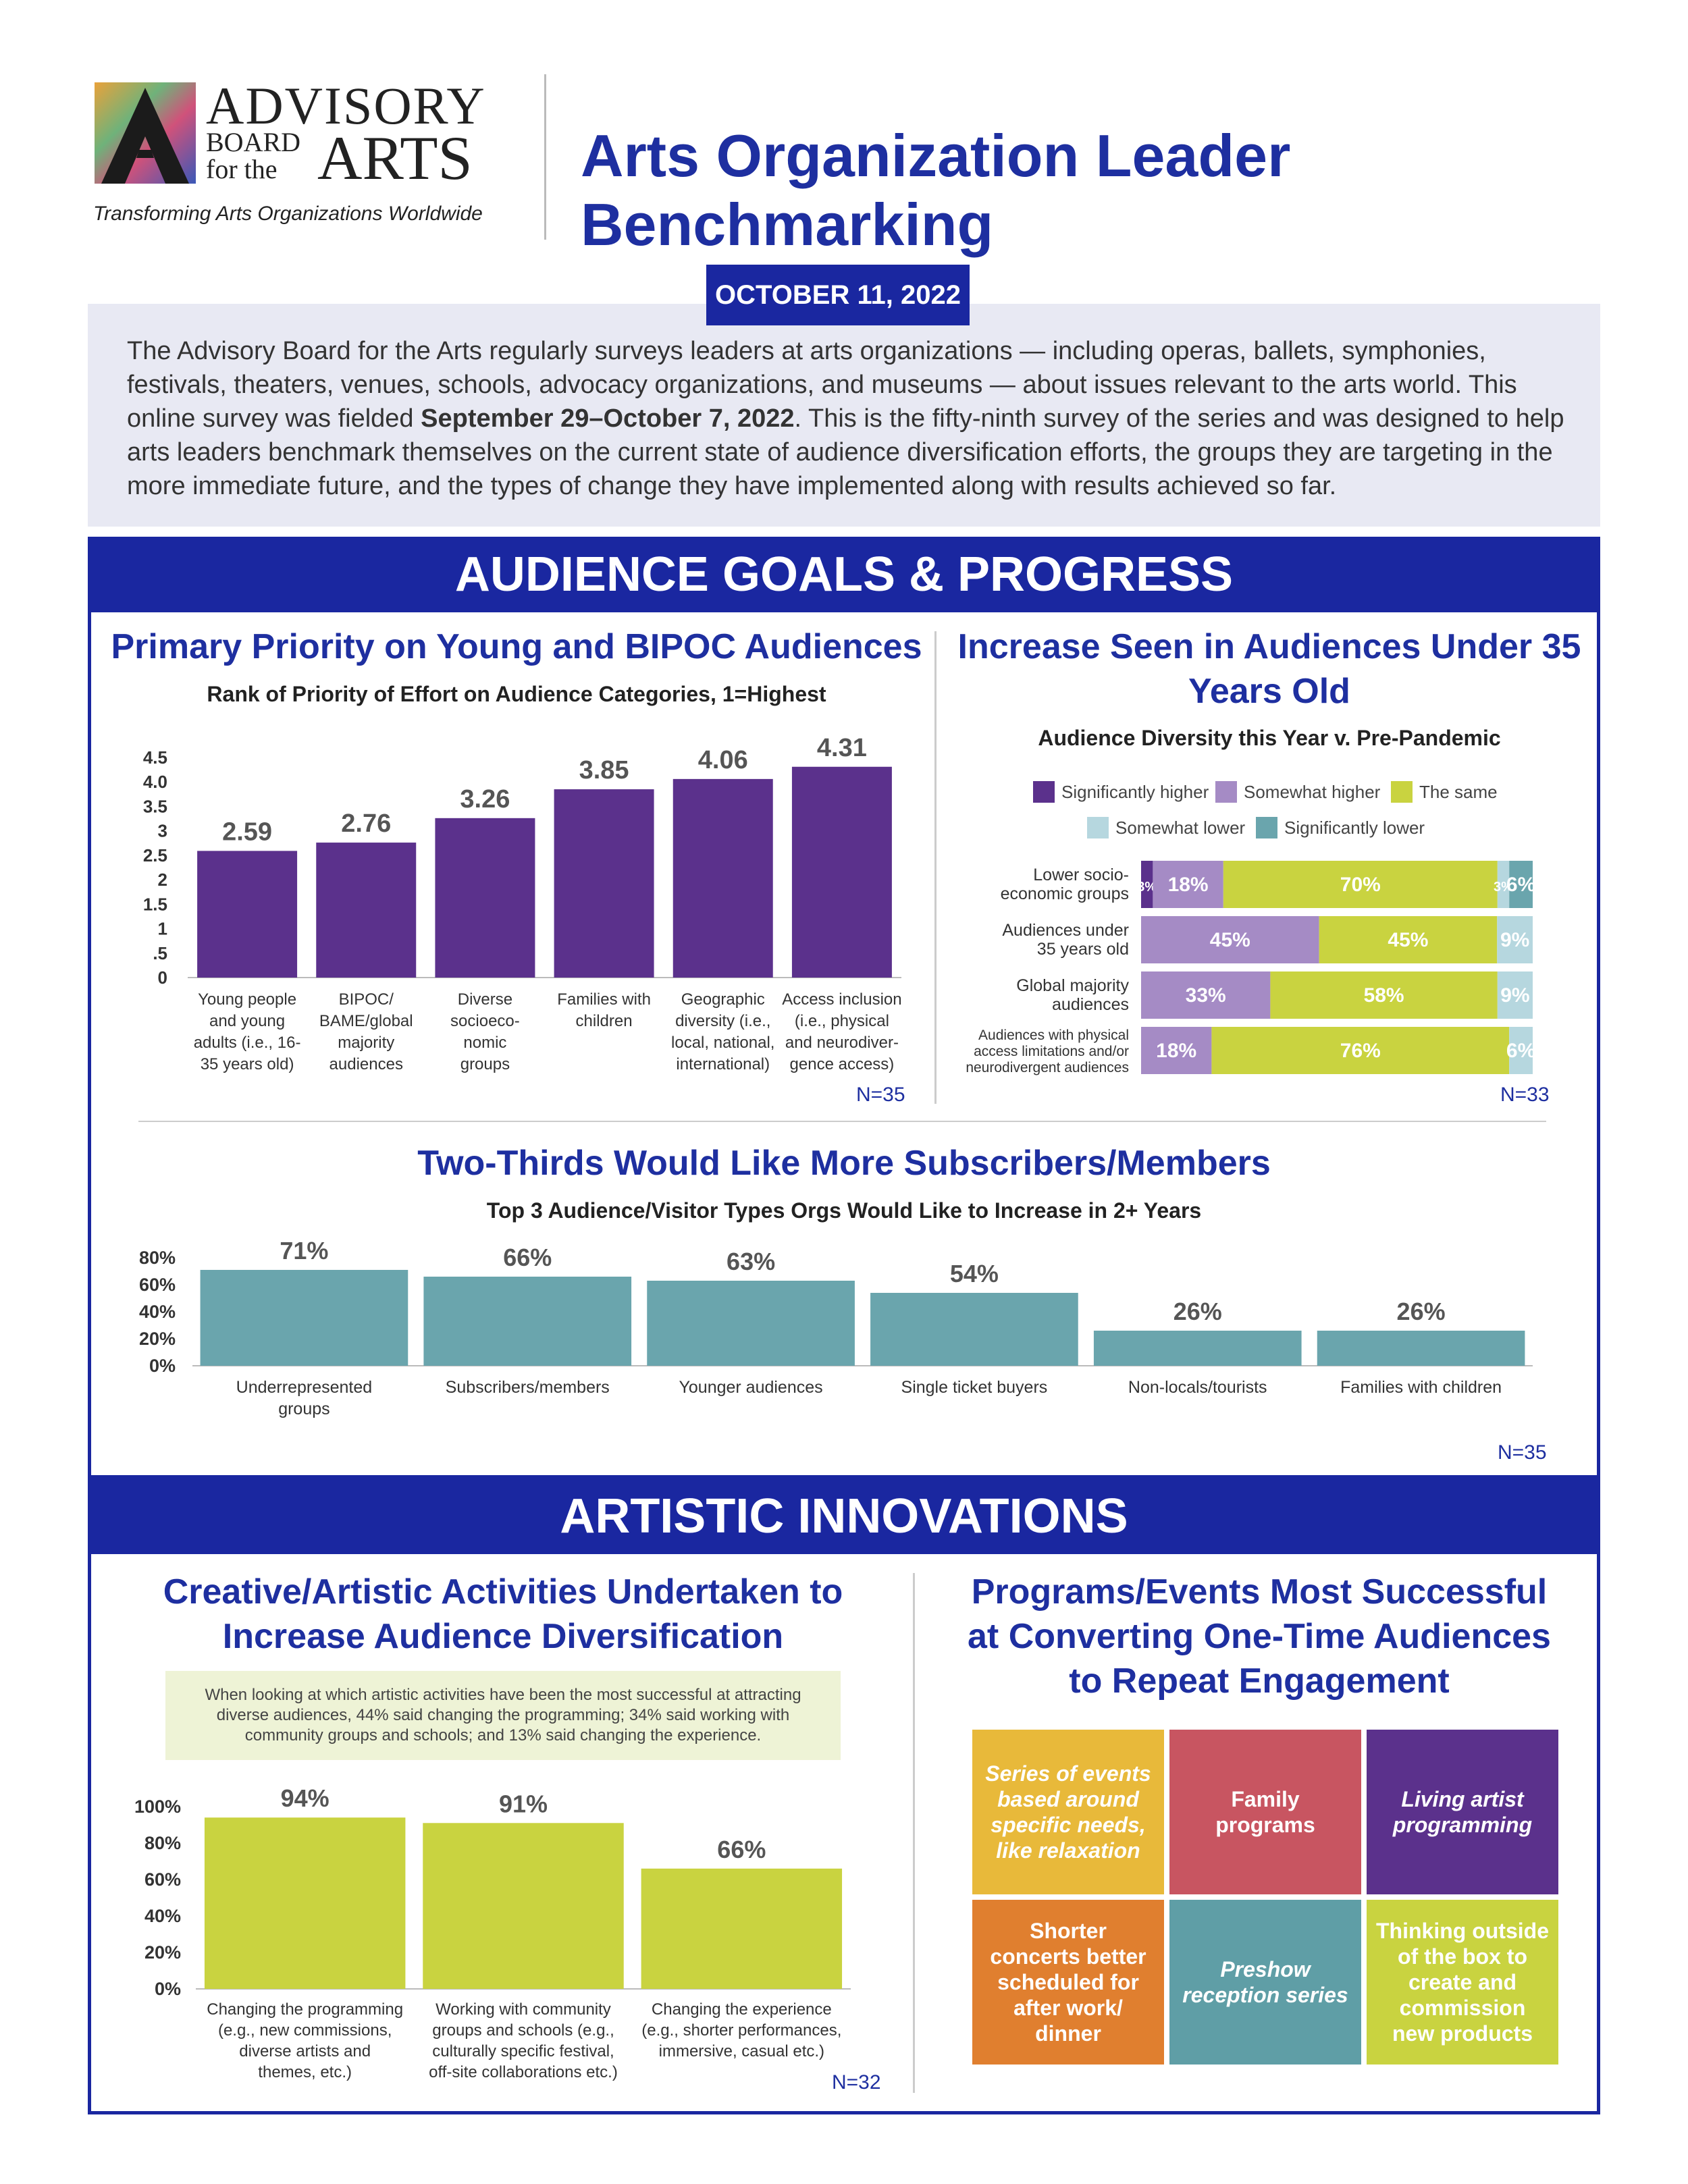 Image resolution: width=1688 pixels, height=2184 pixels. I want to click on x-tick-label: socioeco-, so click(485, 1021).